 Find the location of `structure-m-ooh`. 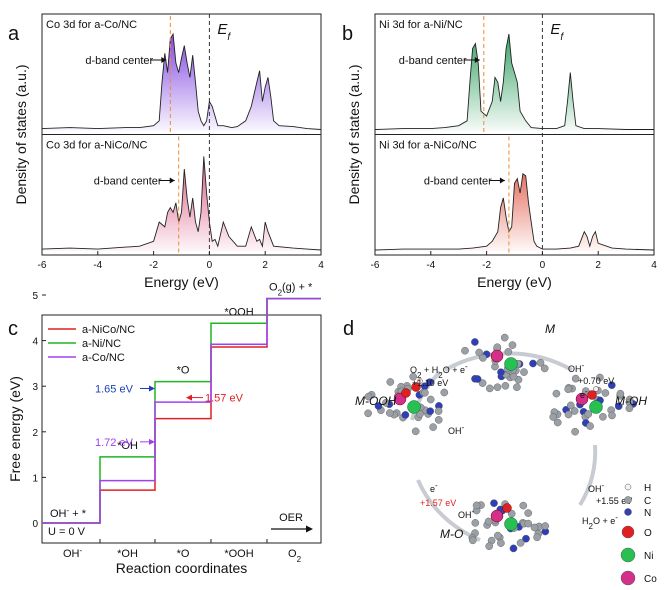

structure-m-ooh is located at coordinates (406, 404).